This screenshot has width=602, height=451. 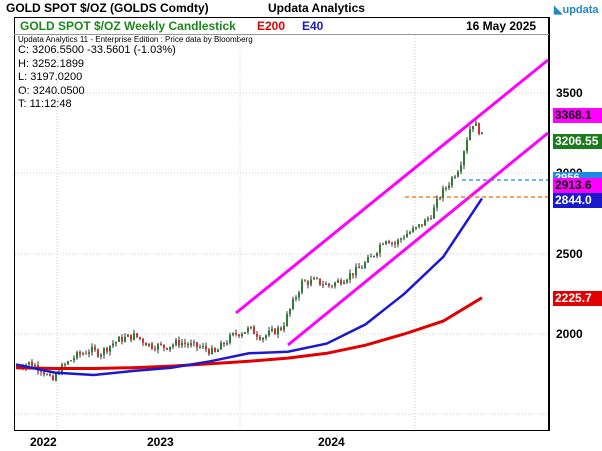 I want to click on time-value: T: 11:12:48, so click(x=45, y=104).